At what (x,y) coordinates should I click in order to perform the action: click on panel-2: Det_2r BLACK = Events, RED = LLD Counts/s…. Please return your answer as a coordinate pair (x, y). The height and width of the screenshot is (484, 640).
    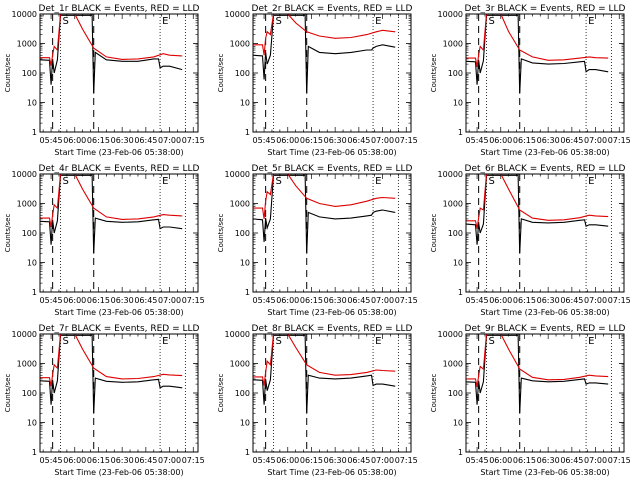
    Looking at the image, I should click on (317, 80).